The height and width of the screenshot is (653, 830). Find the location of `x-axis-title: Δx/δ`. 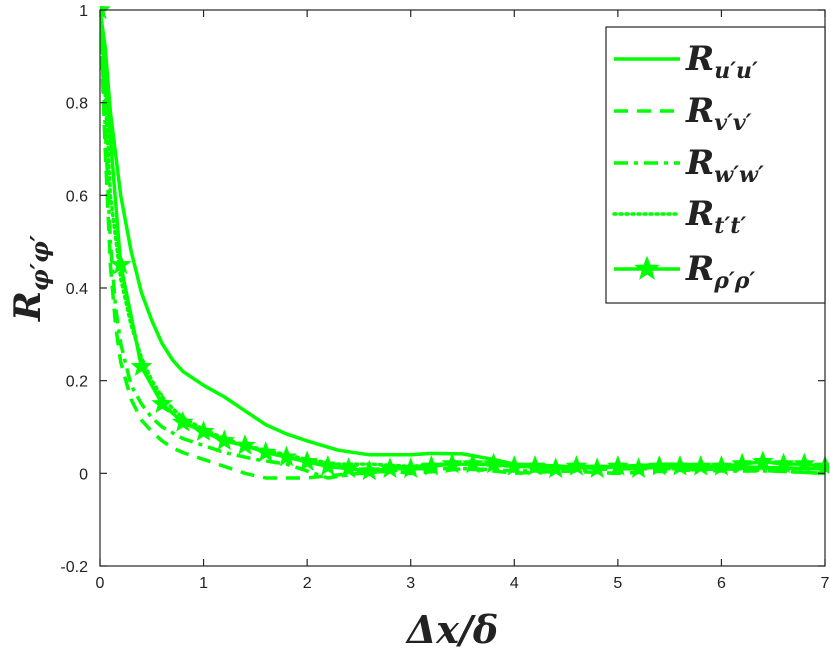

x-axis-title: Δx/δ is located at coordinates (451, 629).